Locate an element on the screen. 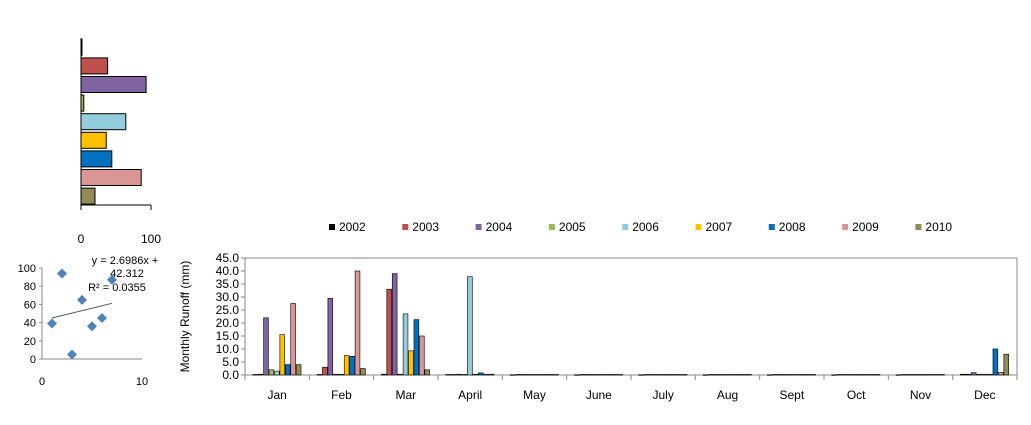 The width and height of the screenshot is (1031, 425). bar-2010-Mar is located at coordinates (427, 372).